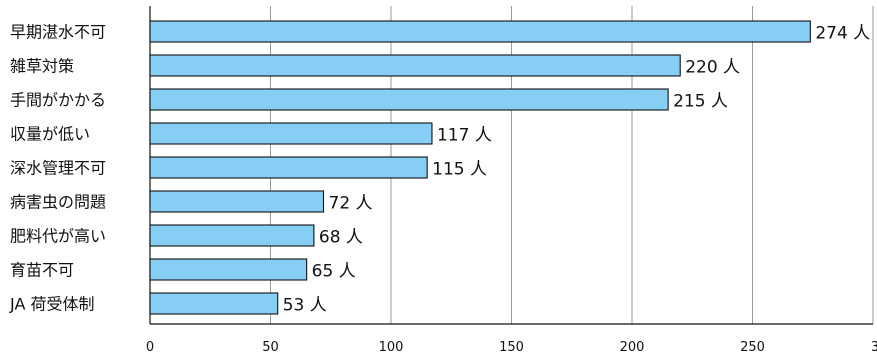 The image size is (877, 356). I want to click on value-label-3: 117 人, so click(464, 136).